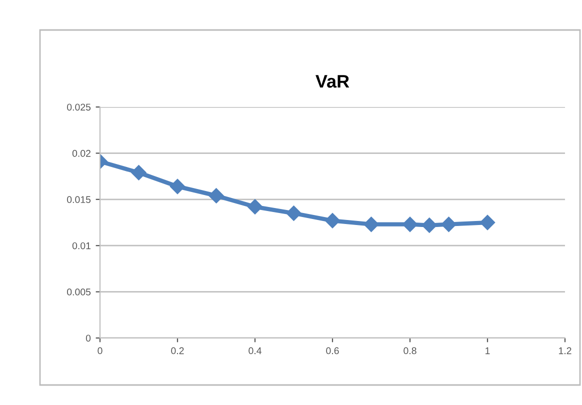 Image resolution: width=582 pixels, height=405 pixels. Describe the element at coordinates (81, 153) in the screenshot. I see `y-tick-label: 0.02` at that location.